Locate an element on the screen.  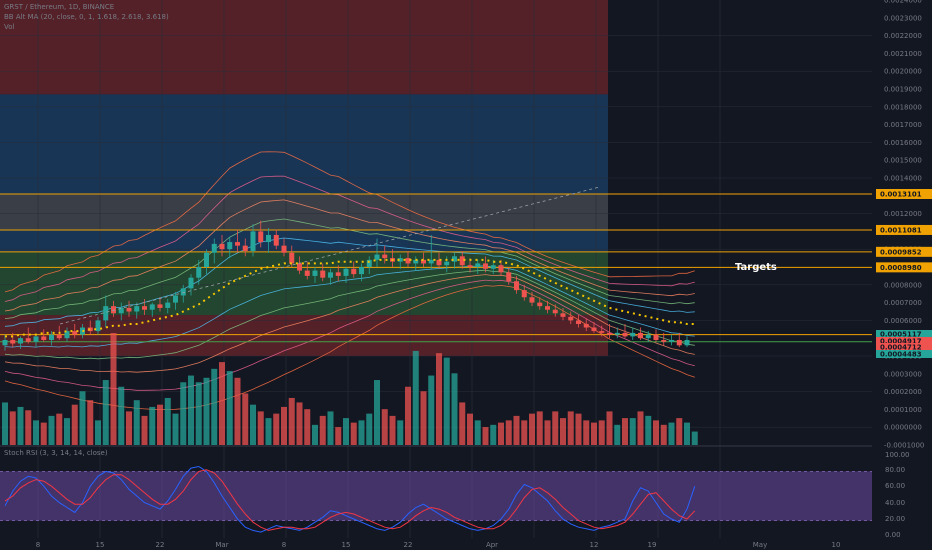
last-price-tag-label: 0.0005117 is located at coordinates (901, 335).